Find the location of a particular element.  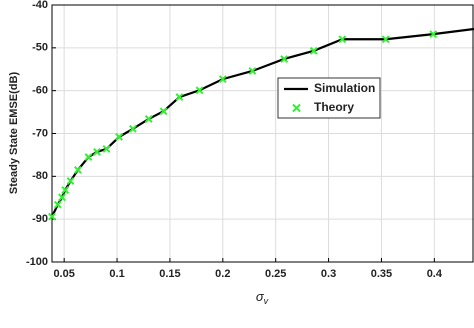

x-axis-label: σv is located at coordinates (262, 297).